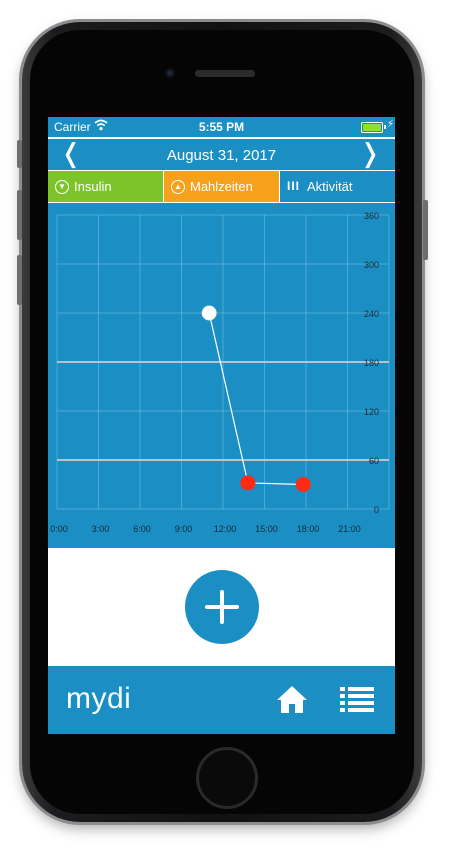 Image resolution: width=450 pixels, height=856 pixels. What do you see at coordinates (371, 412) in the screenshot?
I see `y-tick-label: 120` at bounding box center [371, 412].